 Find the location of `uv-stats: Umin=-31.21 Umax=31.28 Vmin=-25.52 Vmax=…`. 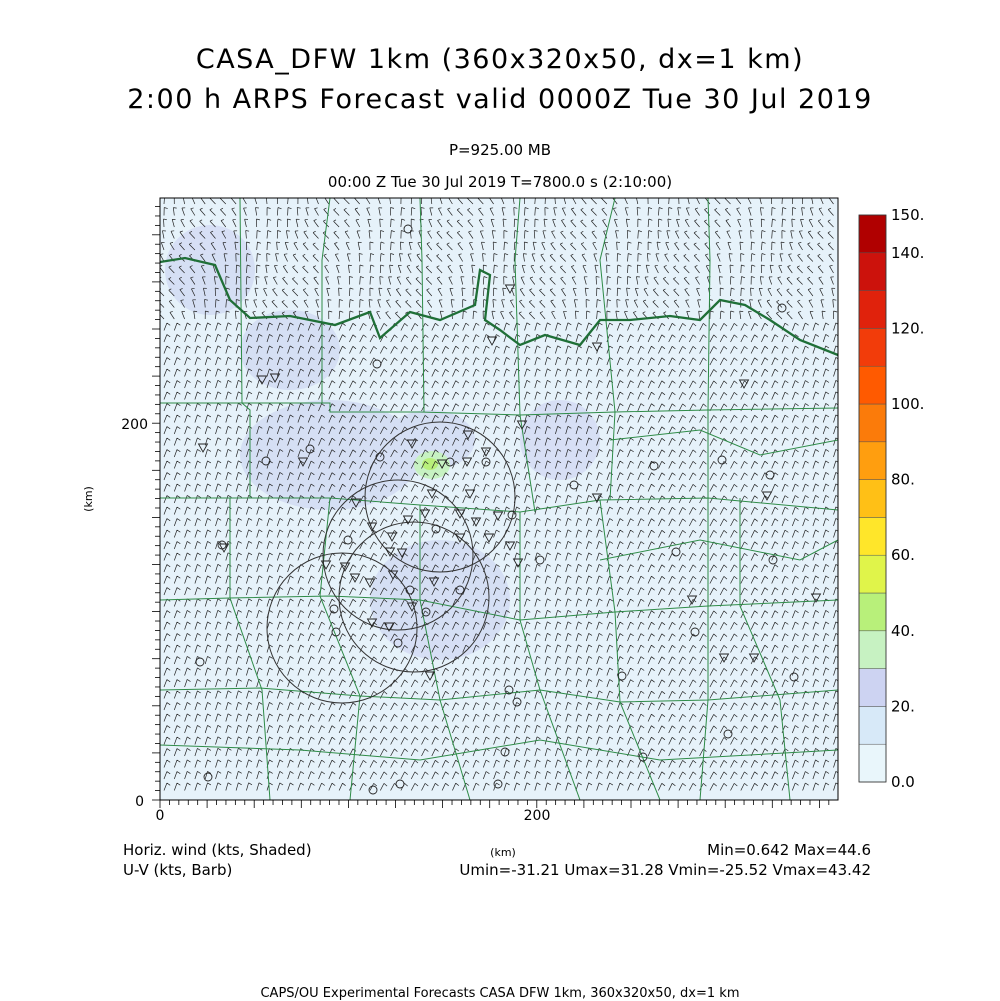

uv-stats: Umin=-31.21 Umax=31.28 Vmin=-25.52 Vmax=… is located at coordinates (665, 870).